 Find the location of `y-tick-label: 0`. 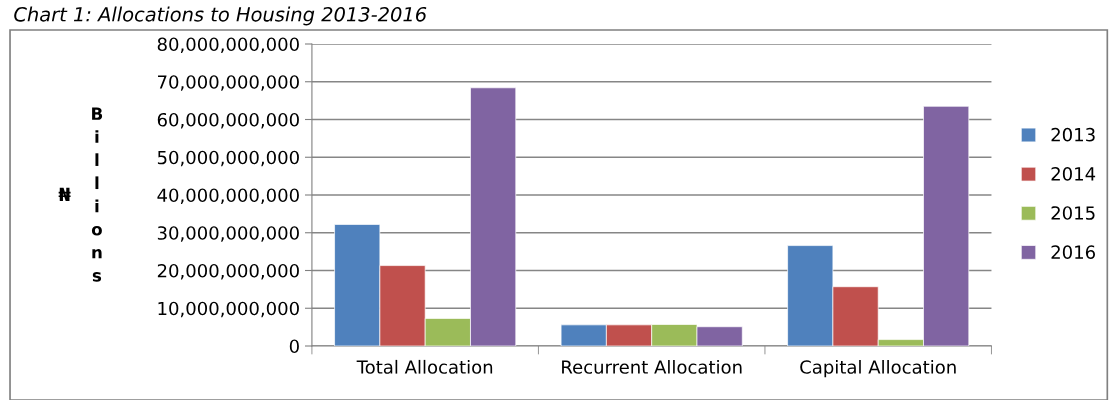

y-tick-label: 0 is located at coordinates (294, 346).